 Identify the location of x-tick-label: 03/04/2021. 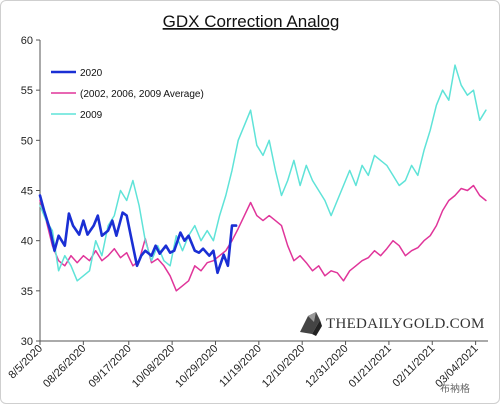
(456, 366).